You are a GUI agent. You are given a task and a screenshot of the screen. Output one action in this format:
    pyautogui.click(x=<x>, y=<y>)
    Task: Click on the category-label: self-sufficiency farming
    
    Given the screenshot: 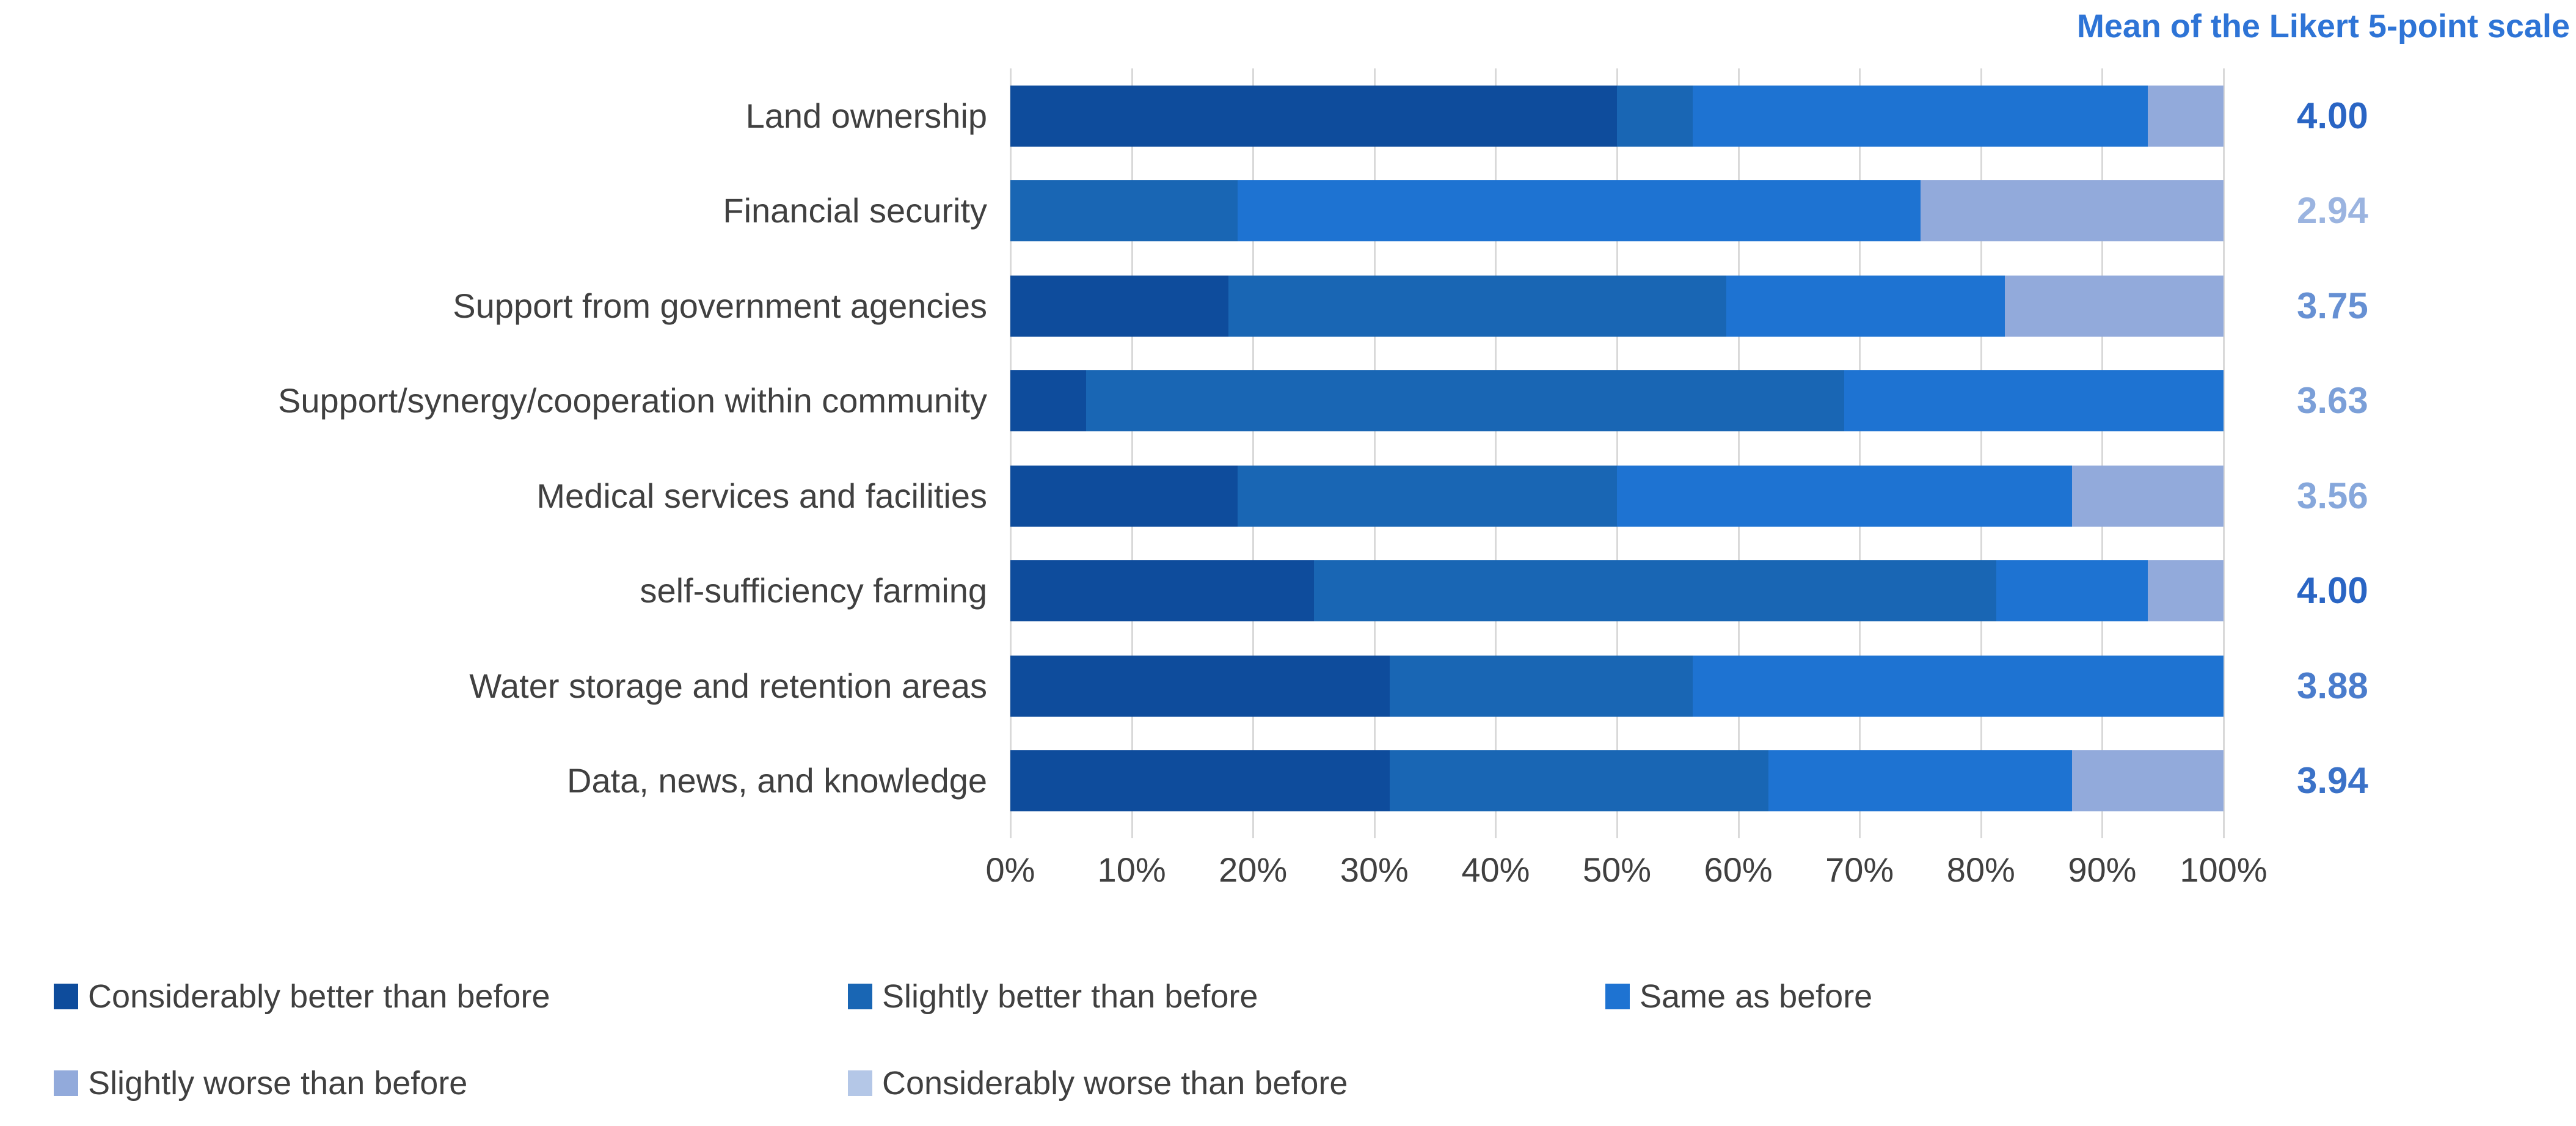 What is the action you would take?
    pyautogui.click(x=813, y=590)
    